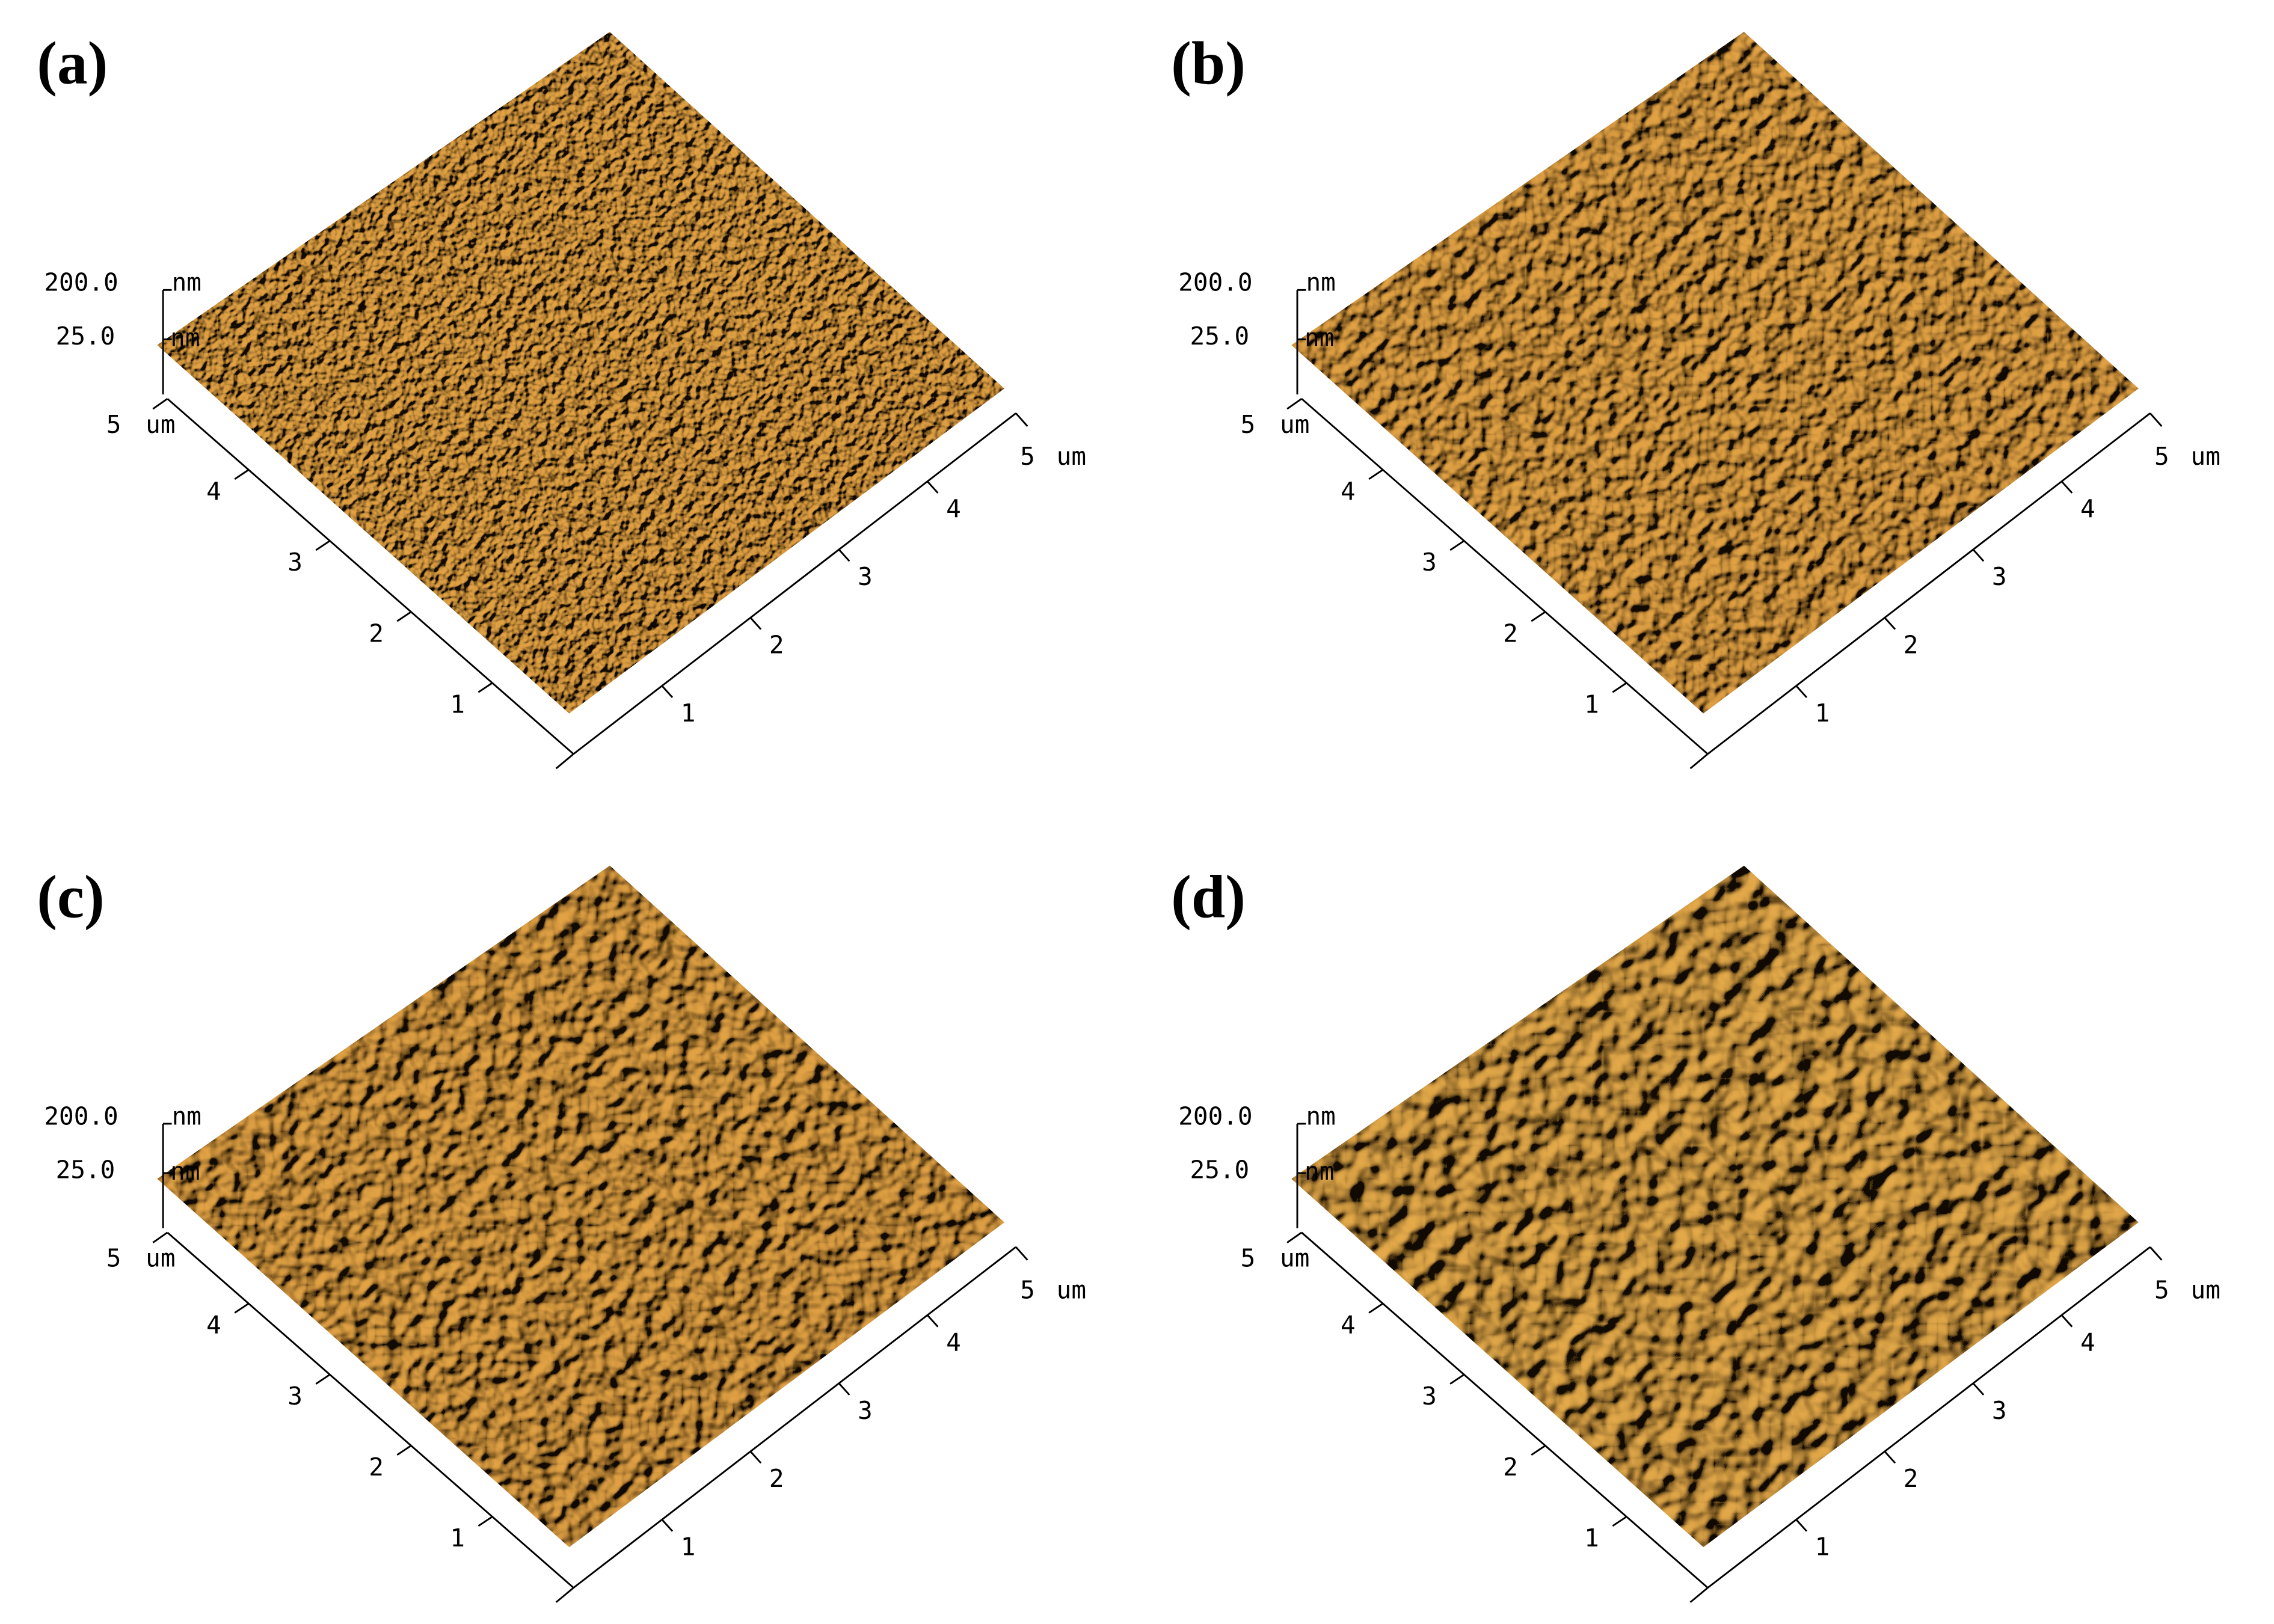  What do you see at coordinates (370, 576) in the screenshot?
I see `left-axis` at bounding box center [370, 576].